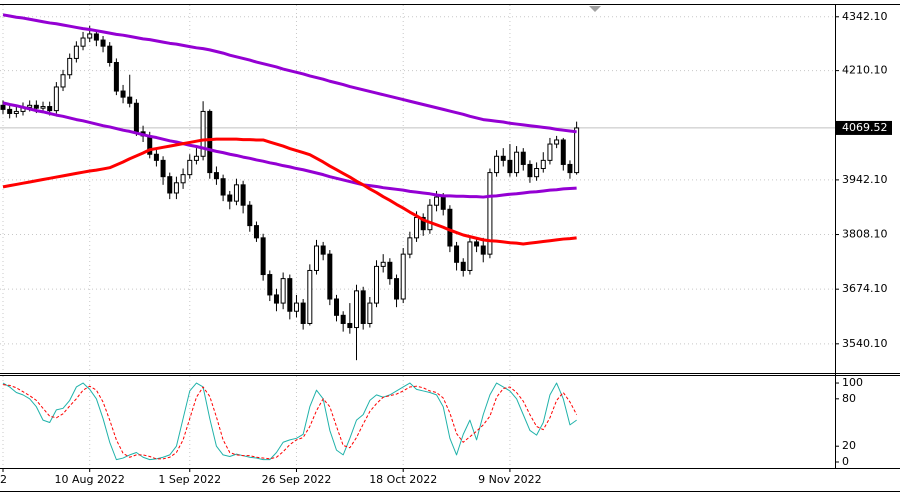  I want to click on indicator-line, so click(289, 421).